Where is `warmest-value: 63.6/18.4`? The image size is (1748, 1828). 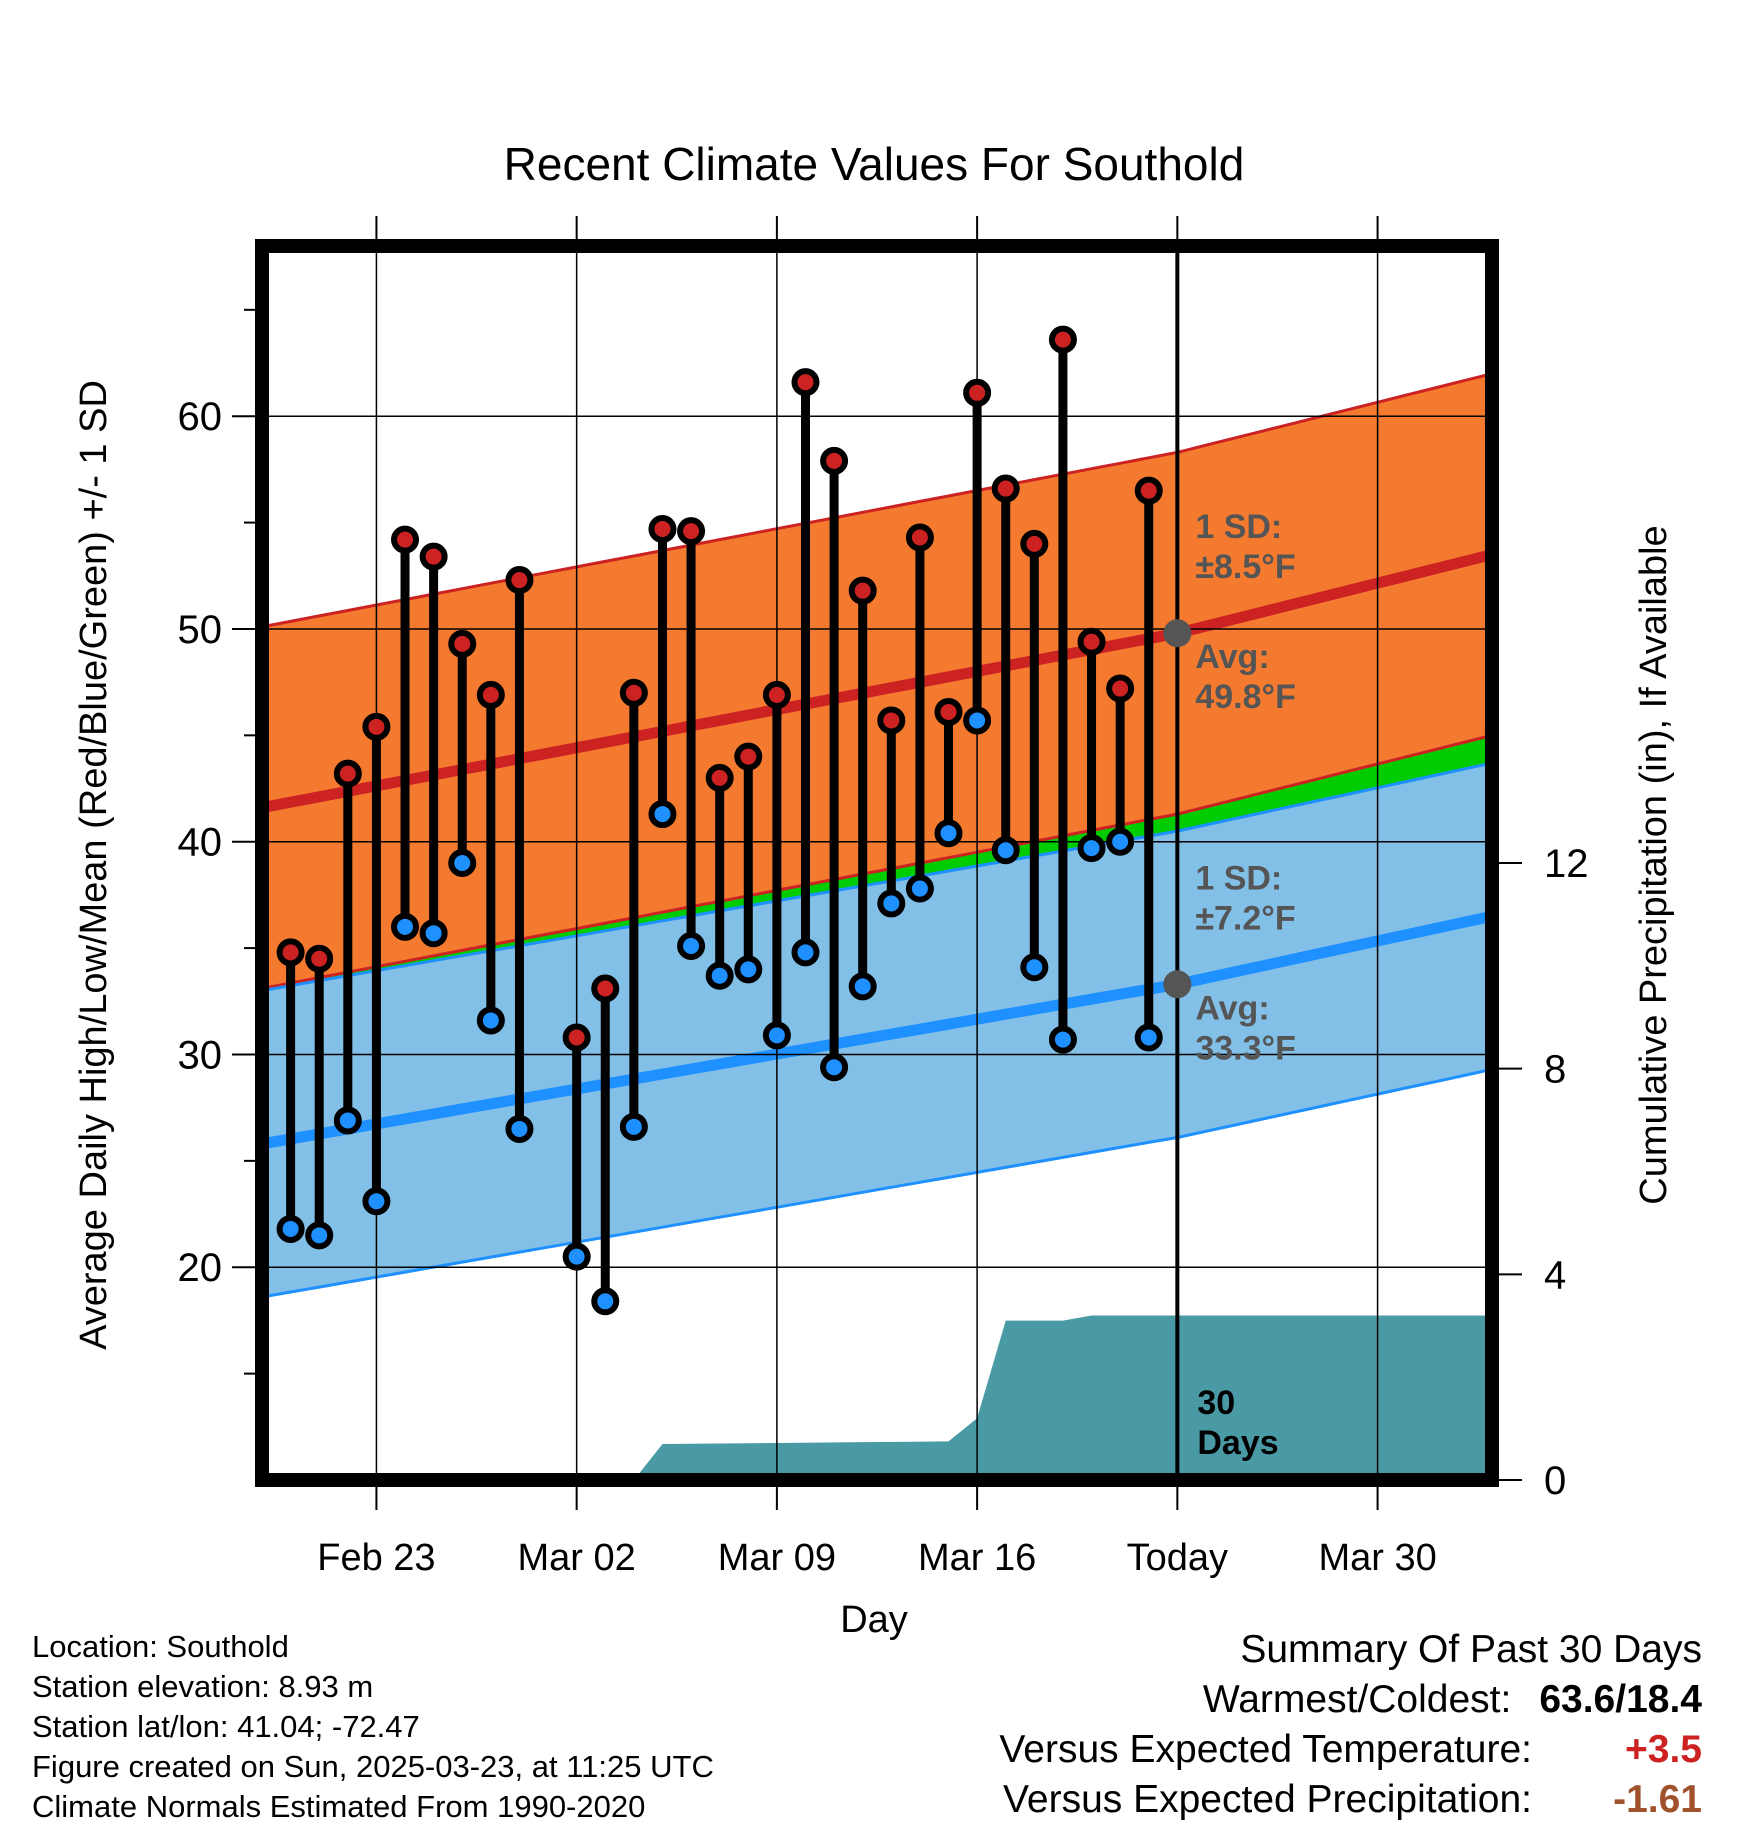 warmest-value: 63.6/18.4 is located at coordinates (1620, 1699).